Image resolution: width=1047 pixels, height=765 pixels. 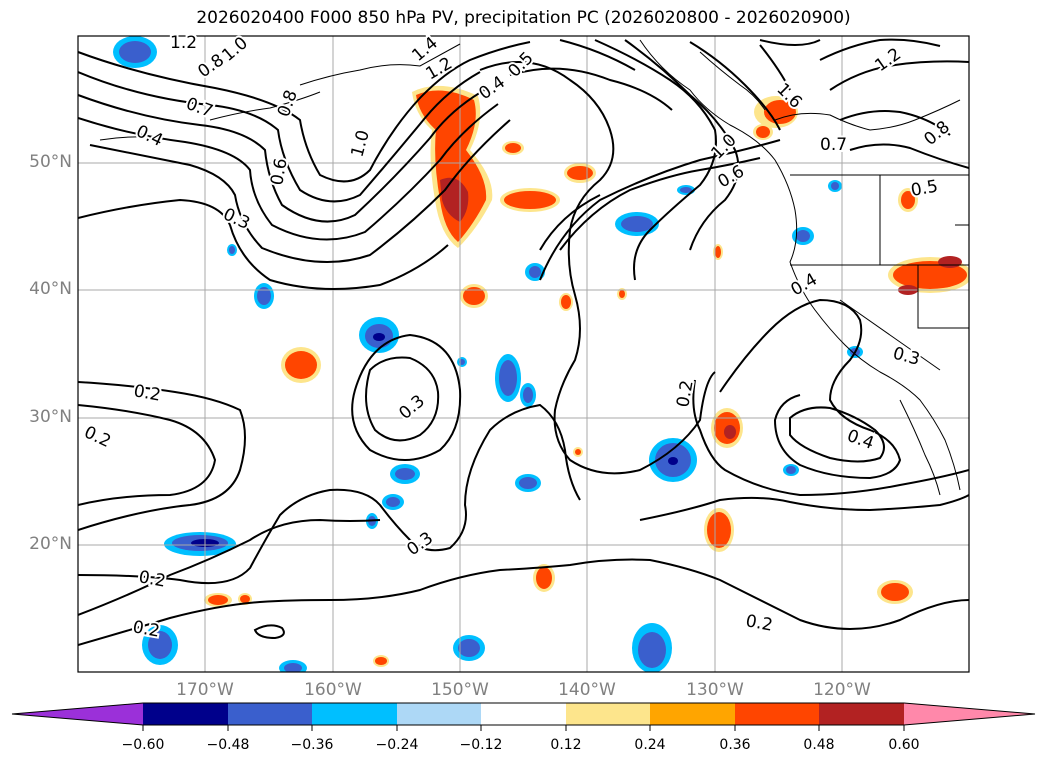 I want to click on colorbar-extend-low, so click(x=77, y=714).